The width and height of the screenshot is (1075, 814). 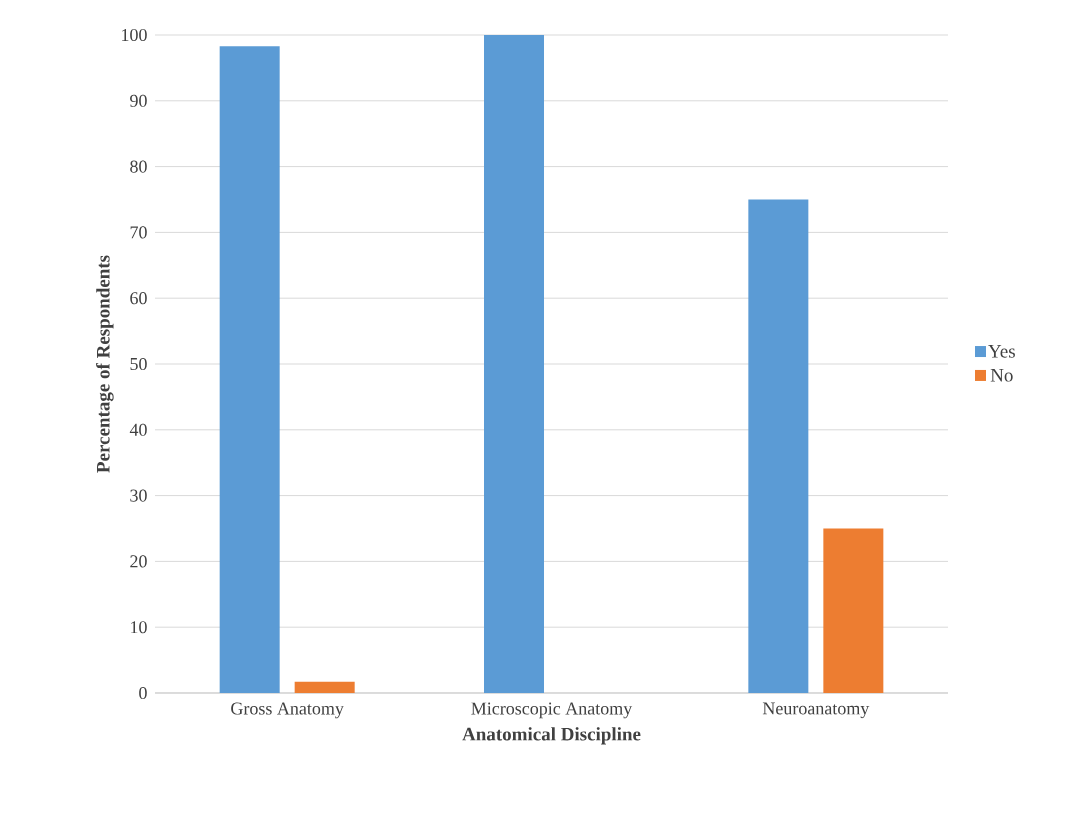 I want to click on x-axis-title: Anatomical Discipline, so click(x=551, y=736).